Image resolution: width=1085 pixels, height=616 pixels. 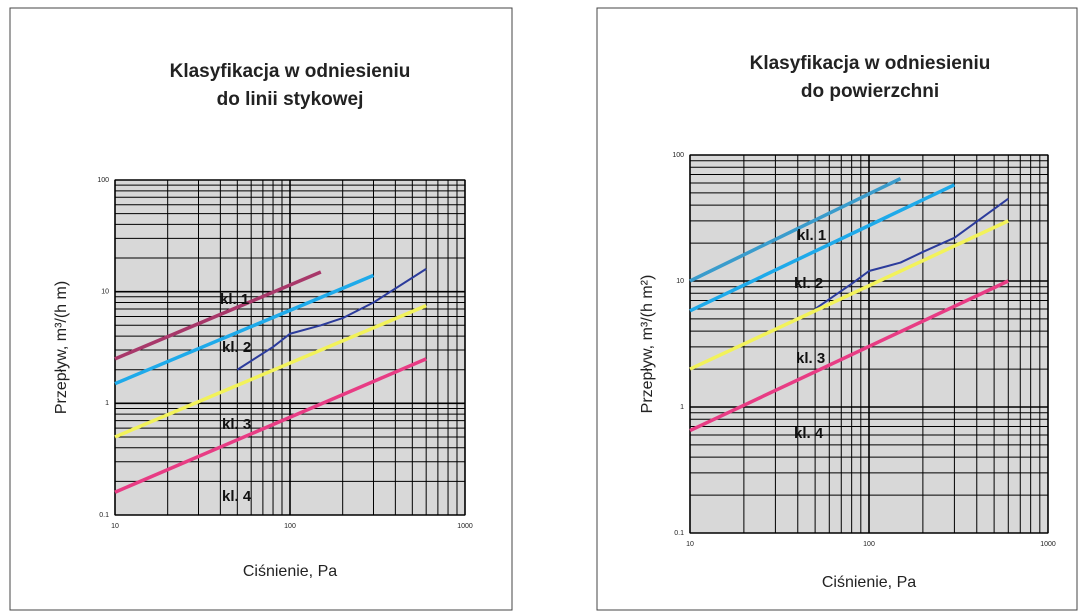 What do you see at coordinates (61, 347) in the screenshot?
I see `y-axis-label: Przepływ, m³/(h m)` at bounding box center [61, 347].